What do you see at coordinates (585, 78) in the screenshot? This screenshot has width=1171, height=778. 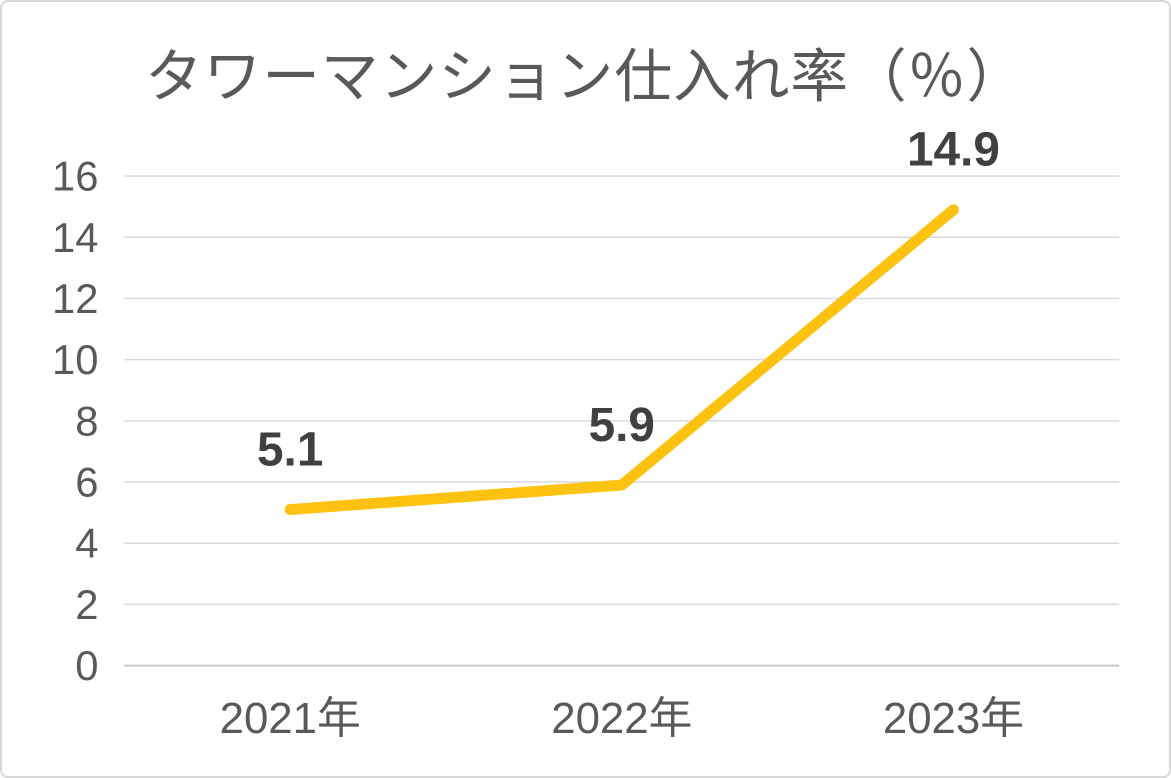 I see `chart-title: タワーマンション仕入れ率（％）` at bounding box center [585, 78].